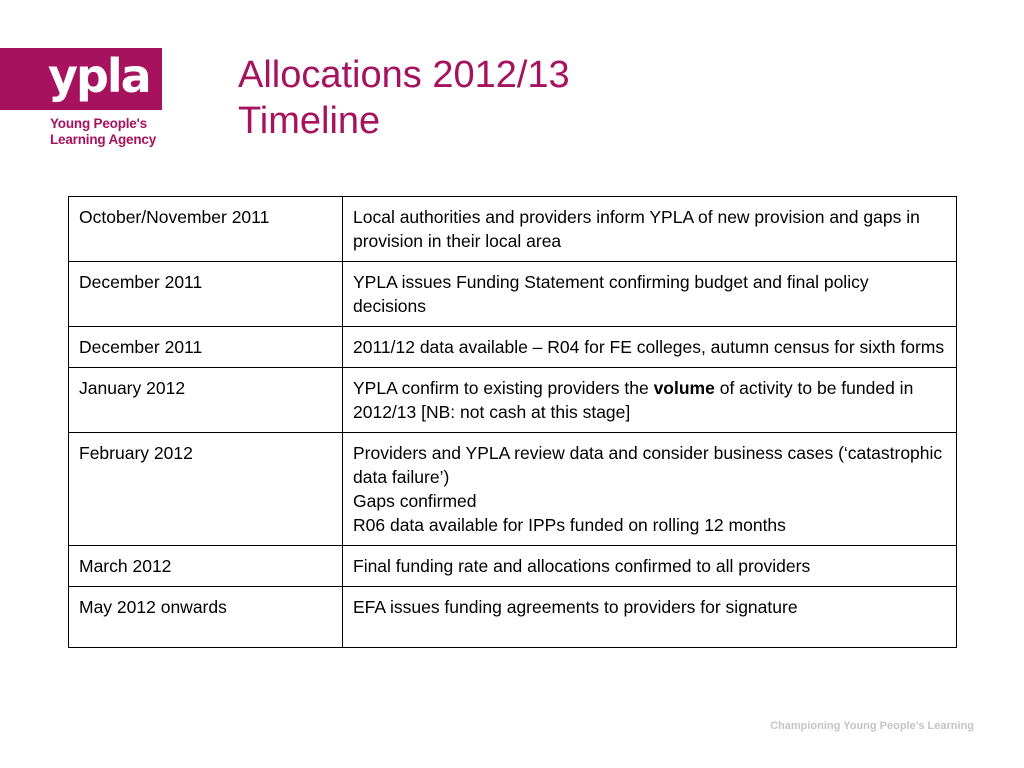 This screenshot has height=768, width=1024. Describe the element at coordinates (98, 123) in the screenshot. I see `logo-subtitle-line-1: Young People's` at that location.